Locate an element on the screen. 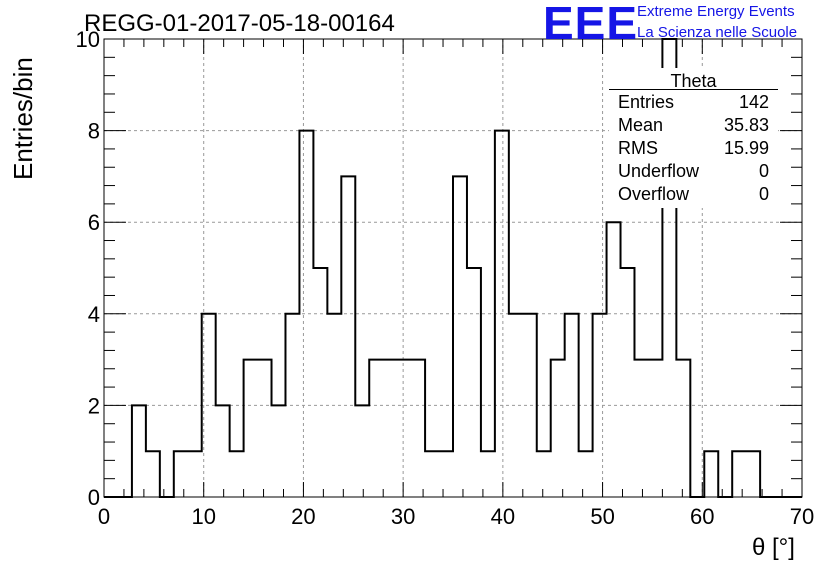 The height and width of the screenshot is (572, 836). stats-row-entries: Entries 142 is located at coordinates (693, 103).